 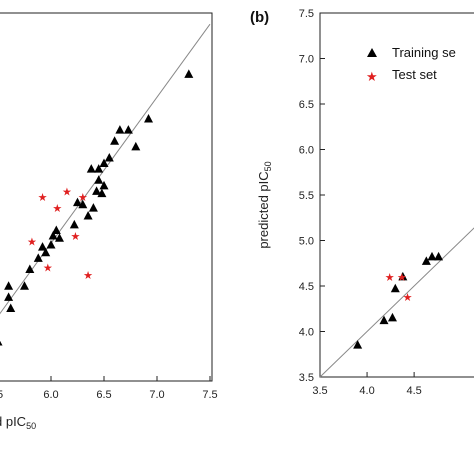 I want to click on x-tick-label: 6.0, so click(x=50, y=395).